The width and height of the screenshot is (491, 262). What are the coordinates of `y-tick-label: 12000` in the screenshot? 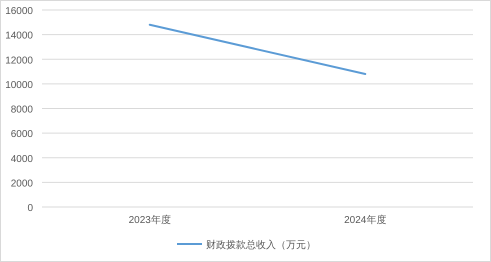 It's located at (19, 60).